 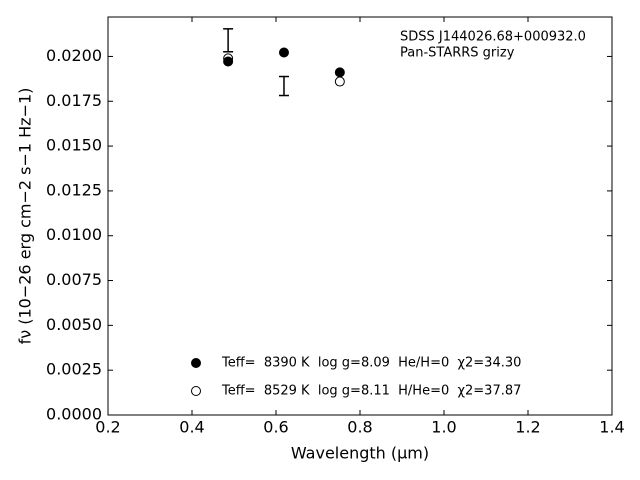 I want to click on x-tick-label: 1.0, so click(x=443, y=427).